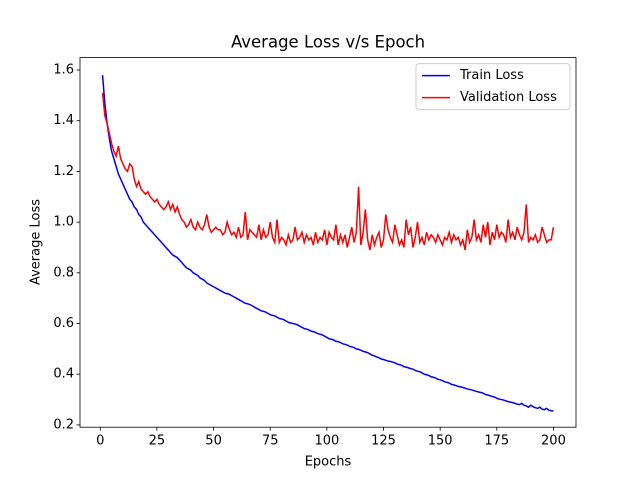 This screenshot has width=640, height=484. What do you see at coordinates (328, 42) in the screenshot?
I see `chart-title: Average Loss v/s Epoch` at bounding box center [328, 42].